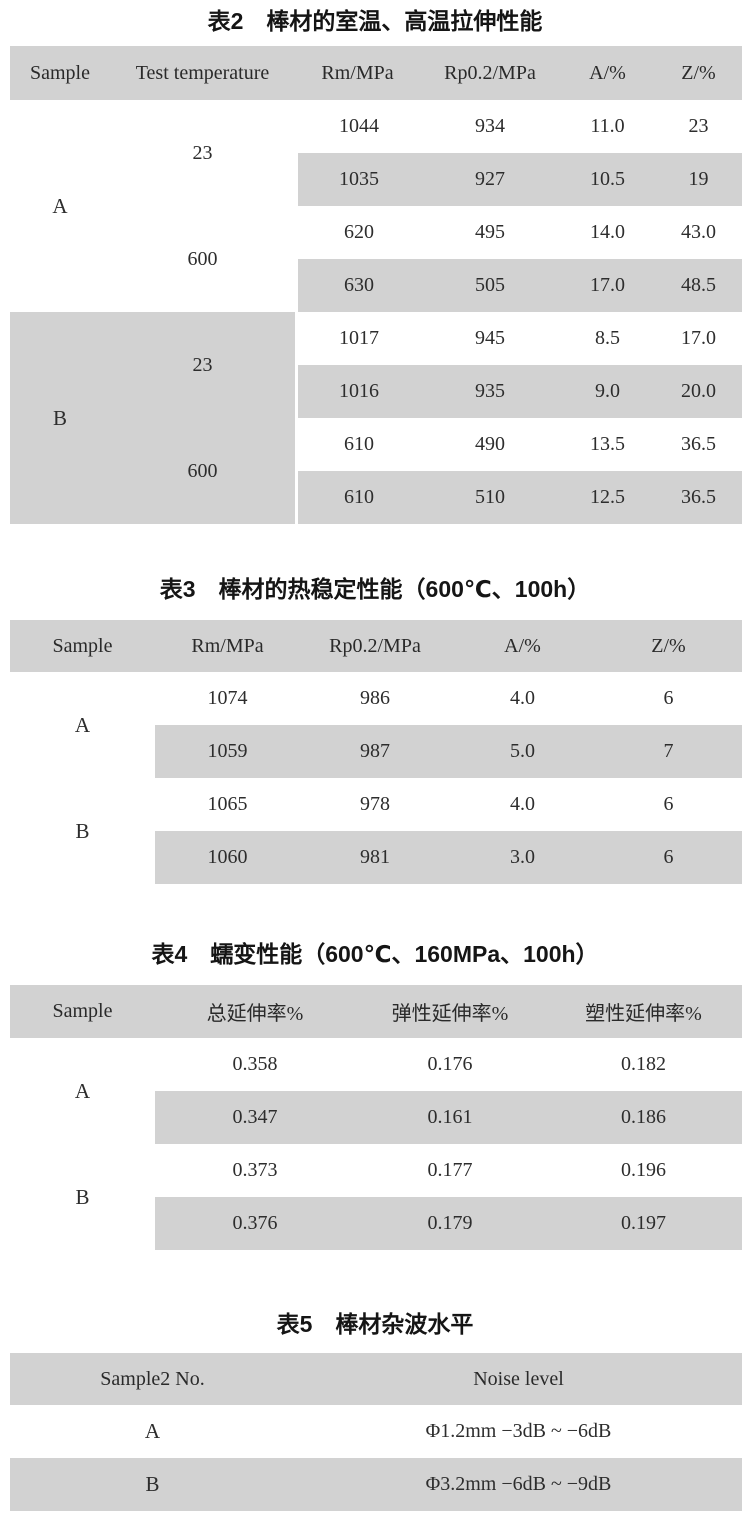 The width and height of the screenshot is (750, 1516). Describe the element at coordinates (357, 232) in the screenshot. I see `data-cell: 620` at that location.